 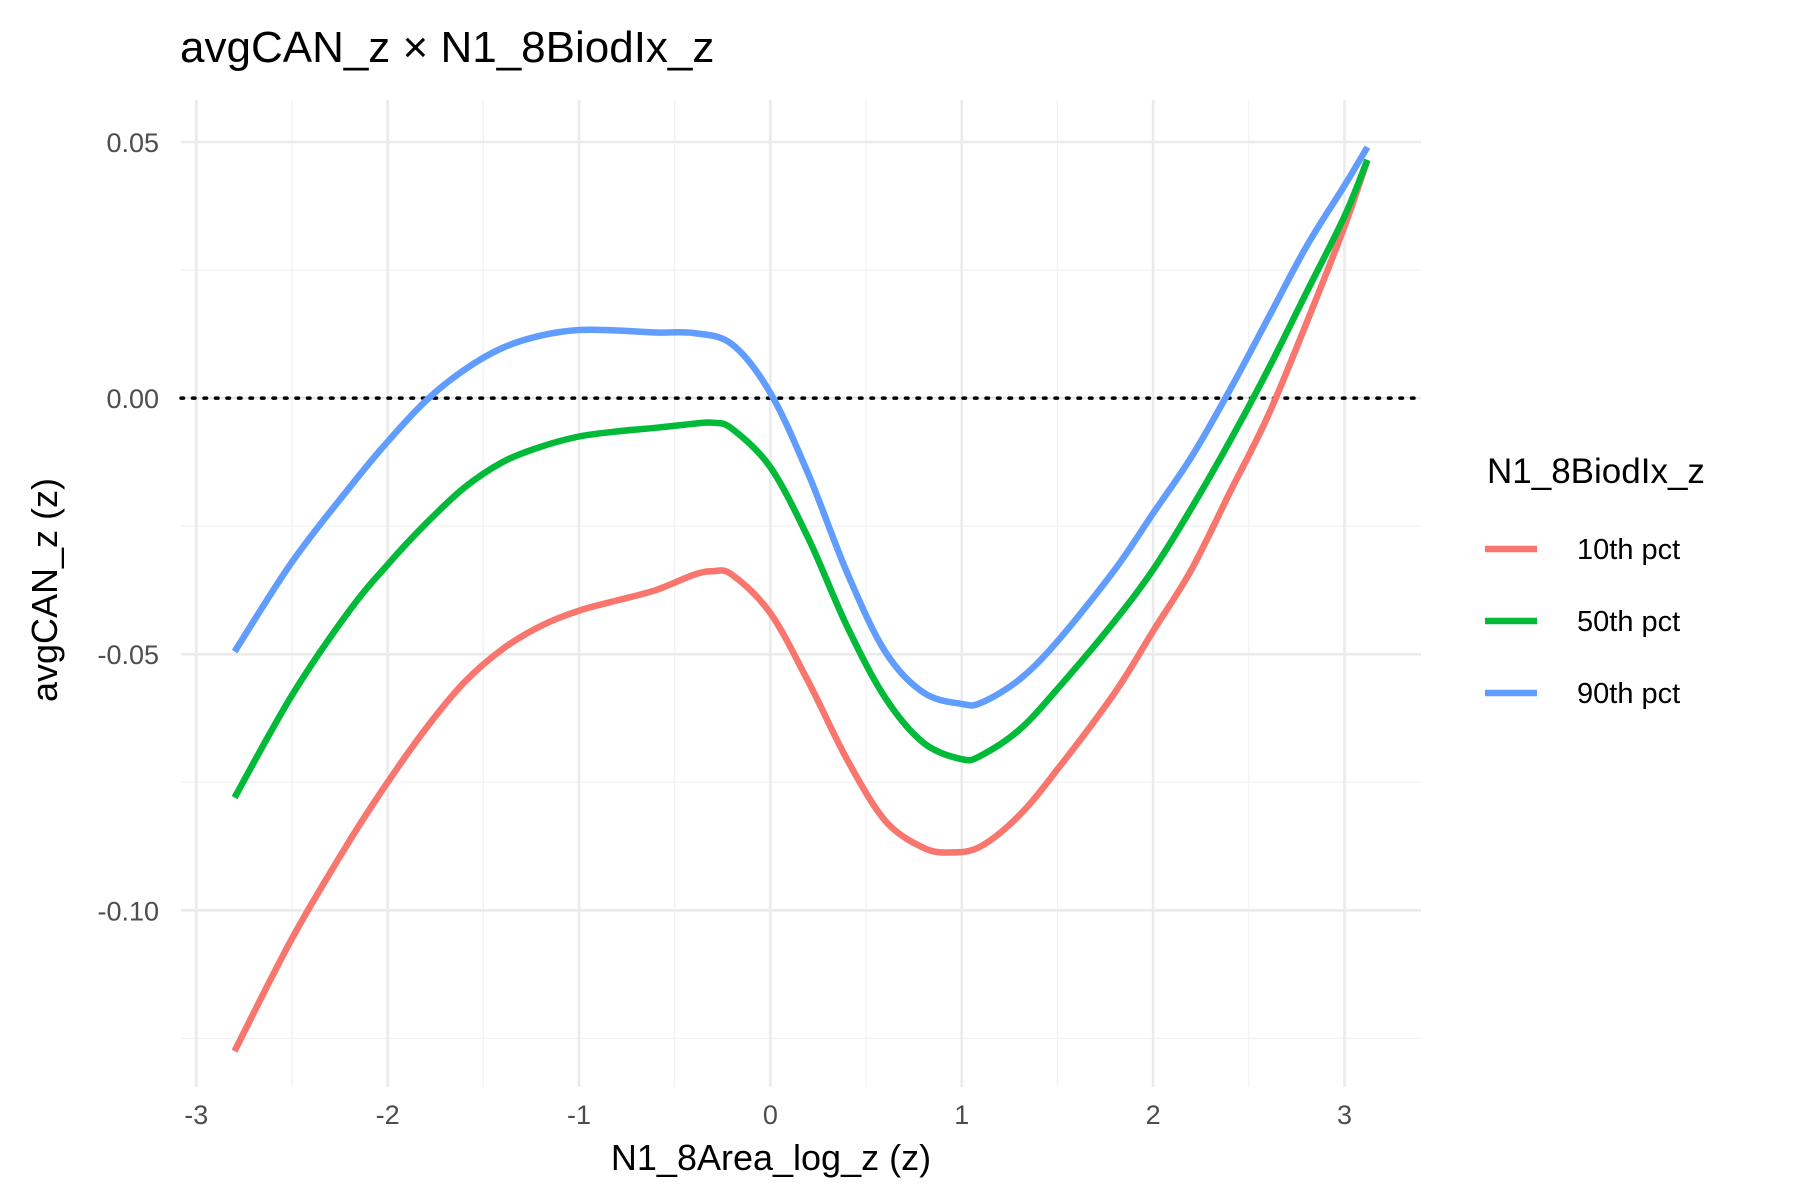 I want to click on y-tick-label: 0.05, so click(x=132, y=143).